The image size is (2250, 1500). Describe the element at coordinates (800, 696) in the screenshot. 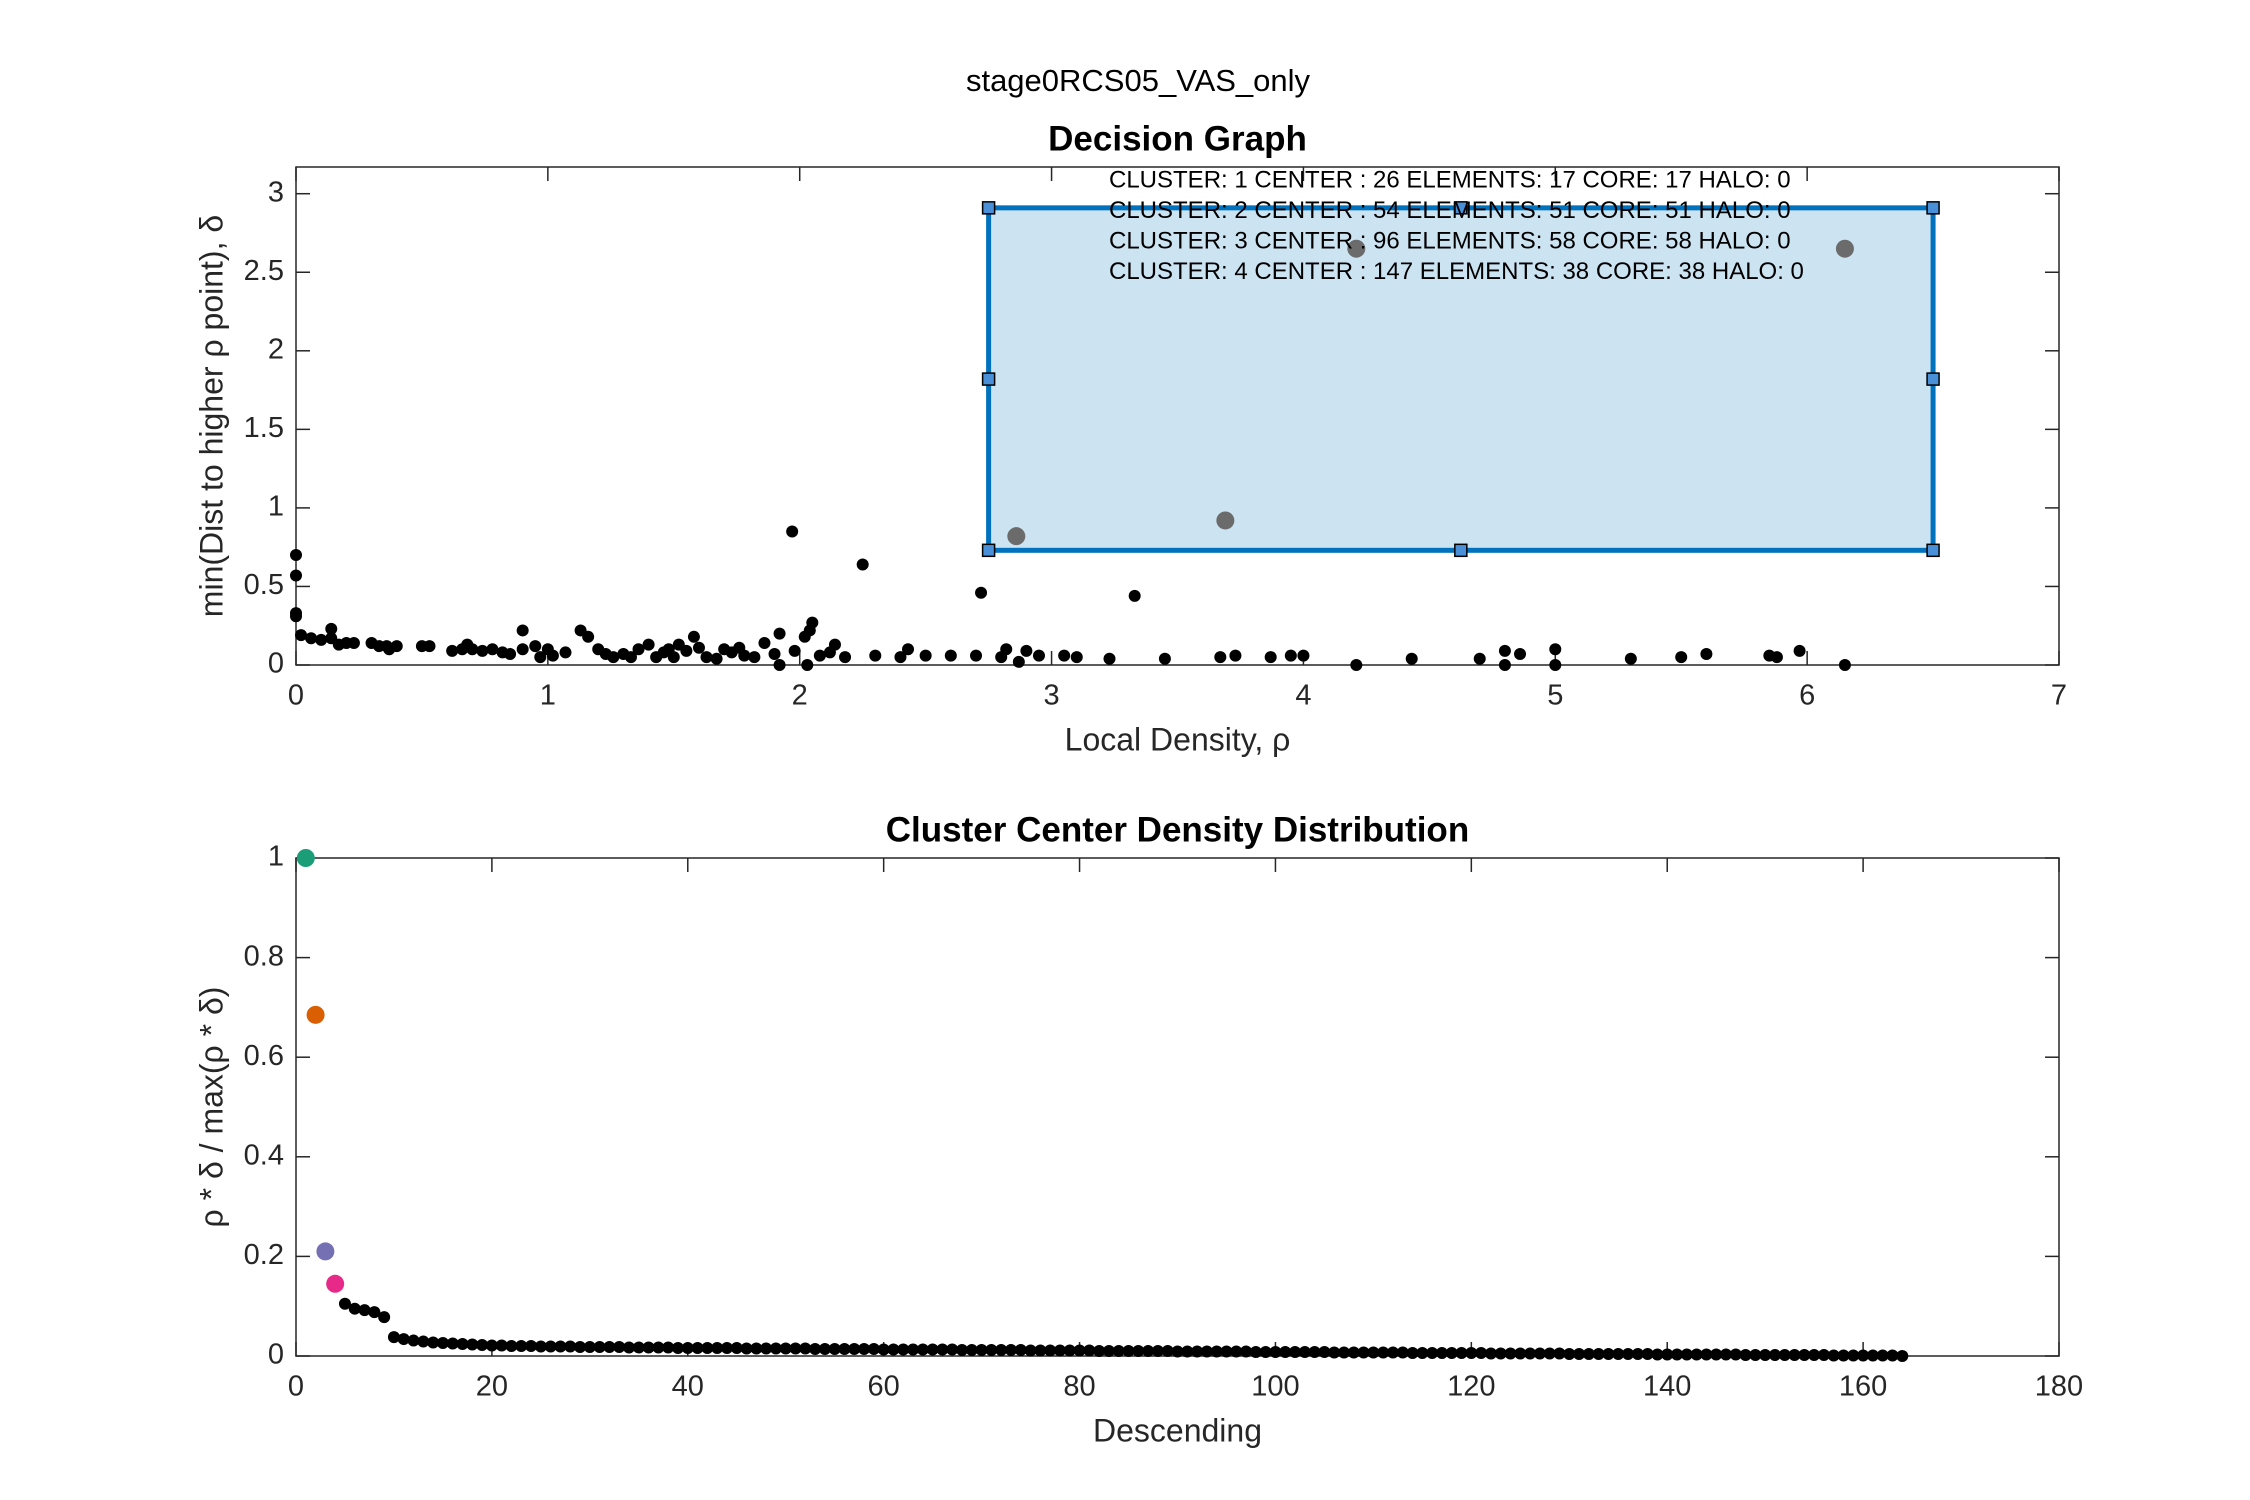

I see `x-tick-label: 2` at that location.